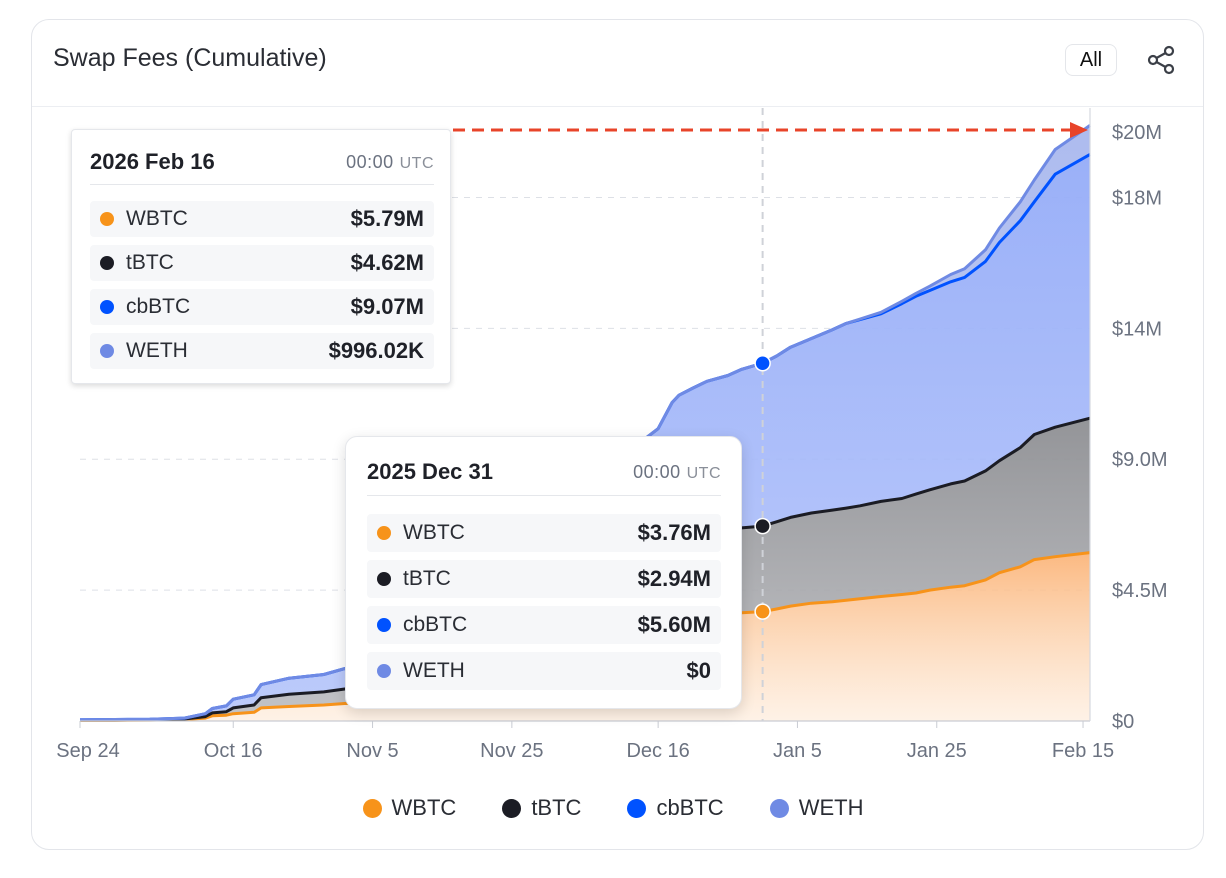  Describe the element at coordinates (762, 526) in the screenshot. I see `hover-dot-tbtc` at that location.